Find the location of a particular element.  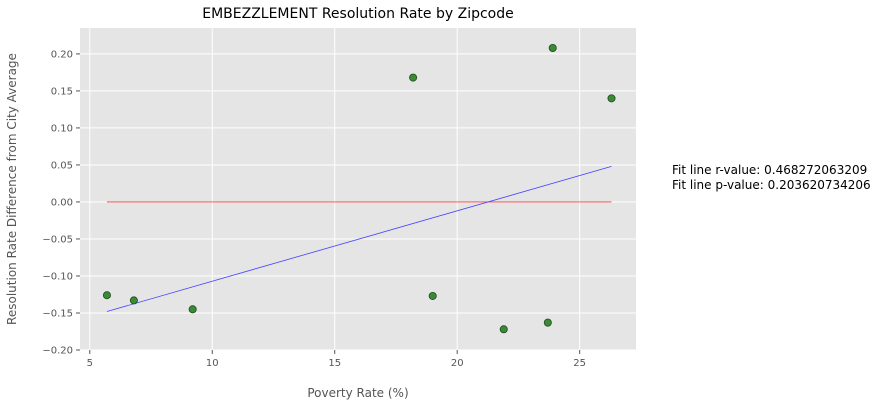

p-value-annotation: Fit line p-value: 0.203620734206 is located at coordinates (771, 185).